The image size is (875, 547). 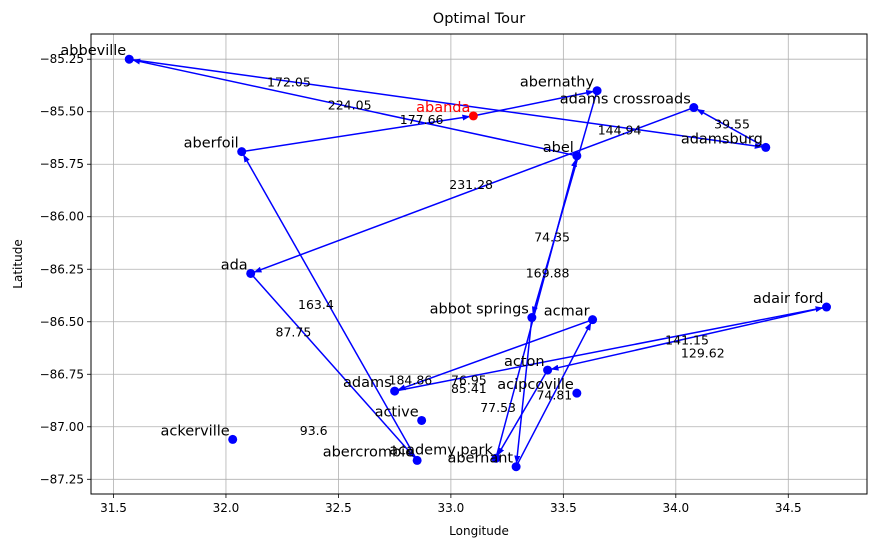 What do you see at coordinates (535, 385) in the screenshot?
I see `city-label: acipcoville` at bounding box center [535, 385].